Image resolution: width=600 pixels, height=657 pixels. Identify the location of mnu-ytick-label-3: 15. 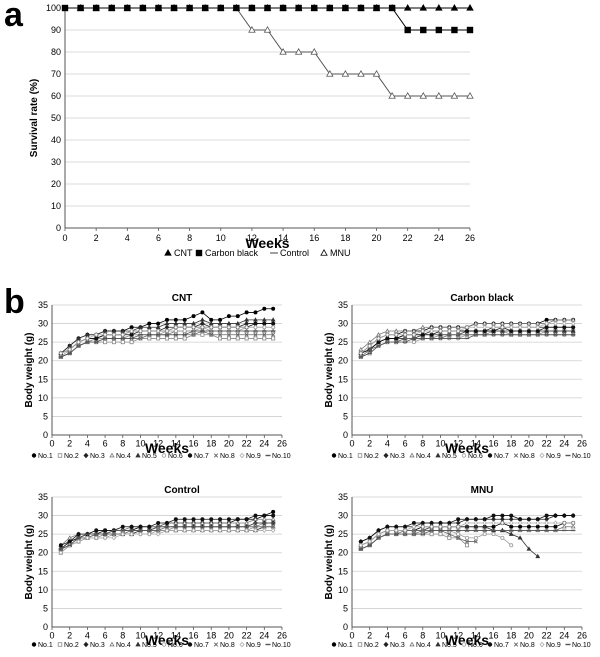
(343, 571).